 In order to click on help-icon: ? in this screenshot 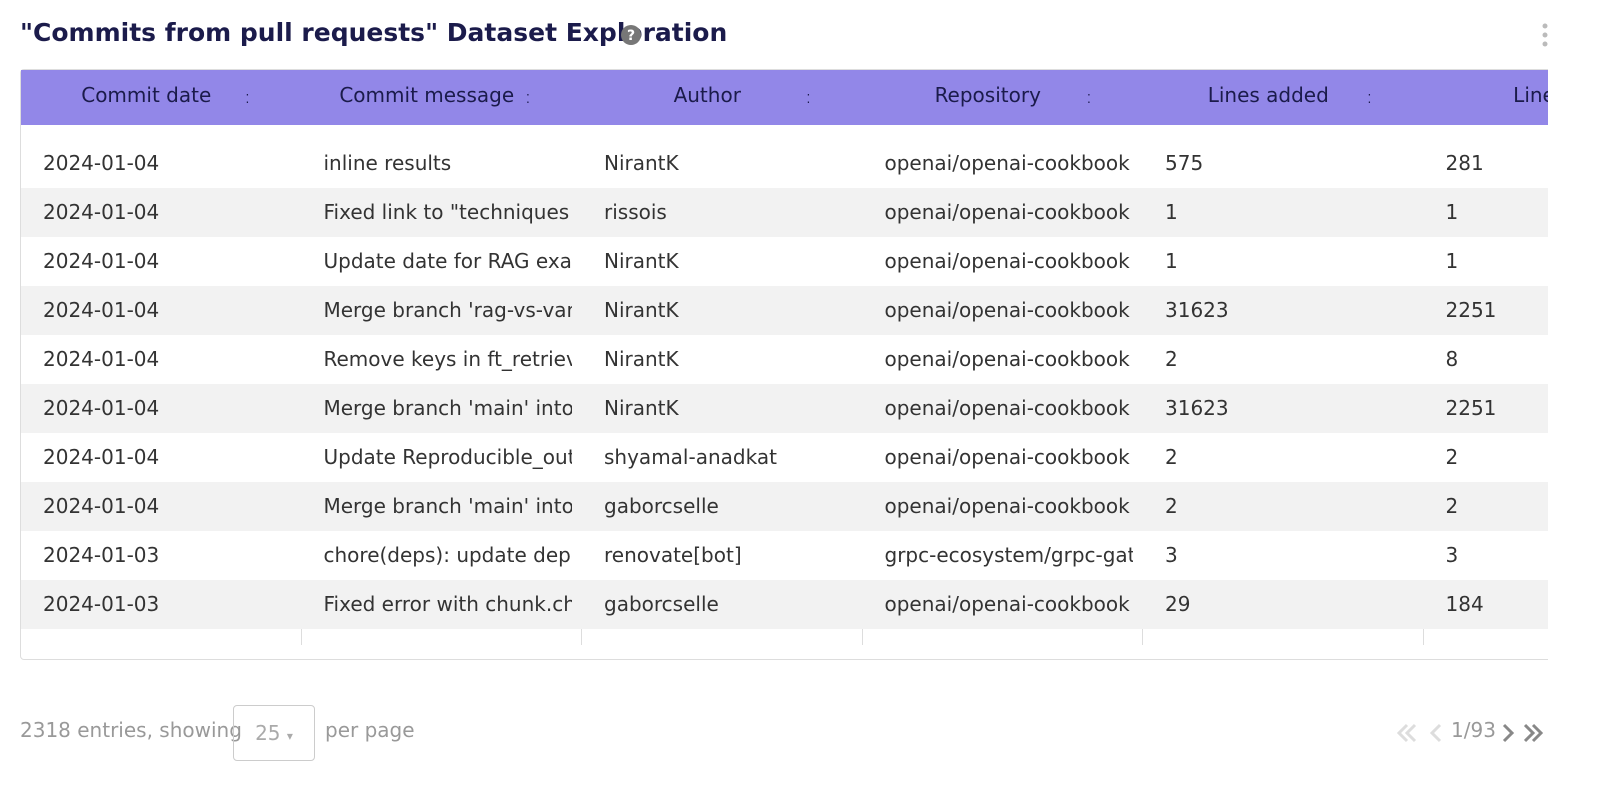, I will do `click(631, 35)`.